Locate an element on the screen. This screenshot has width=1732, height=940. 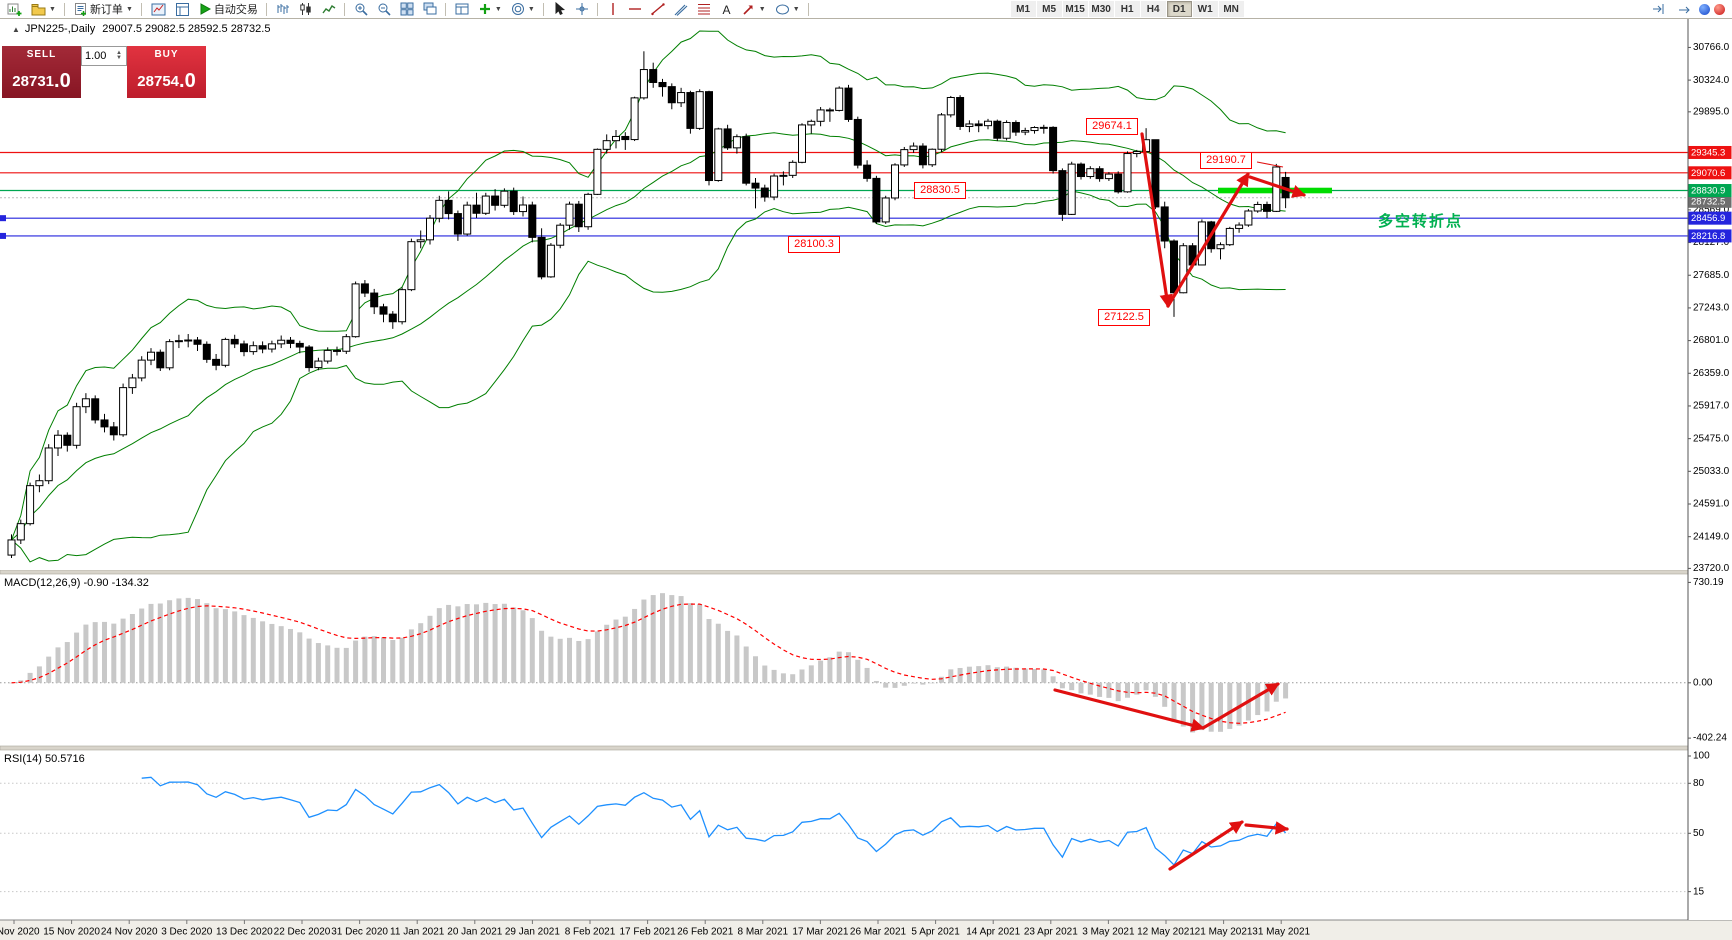
fibonacci-button is located at coordinates (704, 9).